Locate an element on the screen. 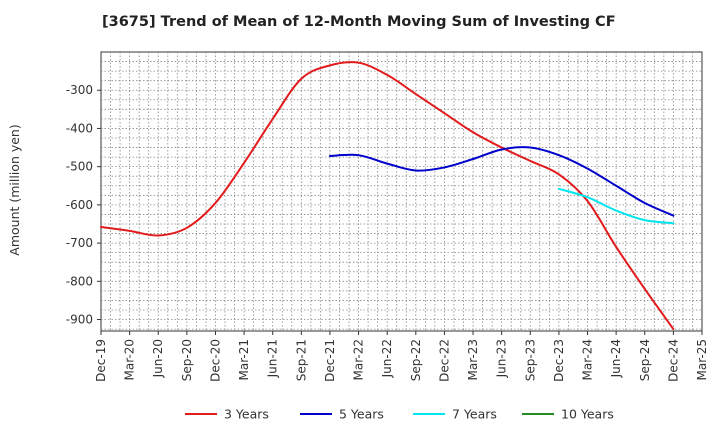 This screenshot has width=720, height=440. x-tick-label: Sep-20 is located at coordinates (187, 360).